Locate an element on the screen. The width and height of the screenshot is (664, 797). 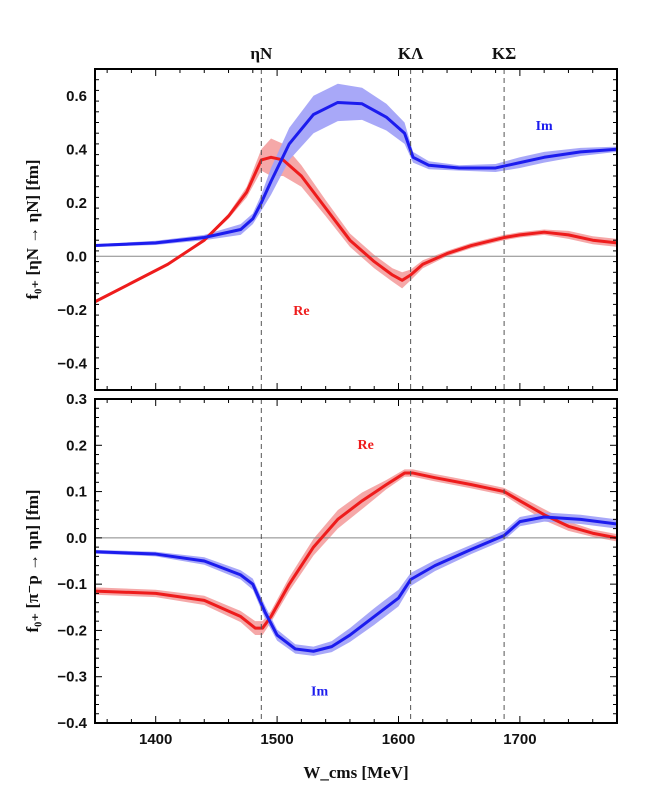
y-tick-label: 0.1 is located at coordinates (76, 492).